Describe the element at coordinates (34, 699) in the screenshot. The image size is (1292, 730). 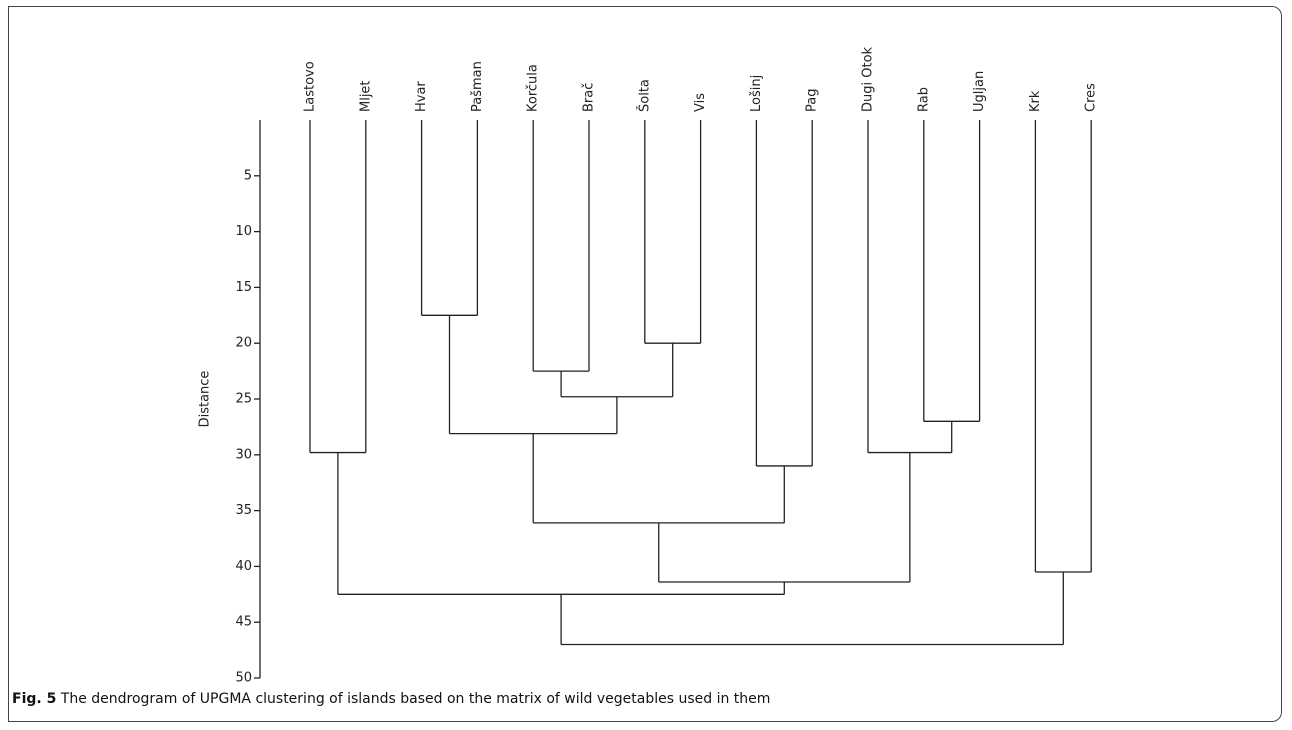
I see `caption-label: Fig. 5` at that location.